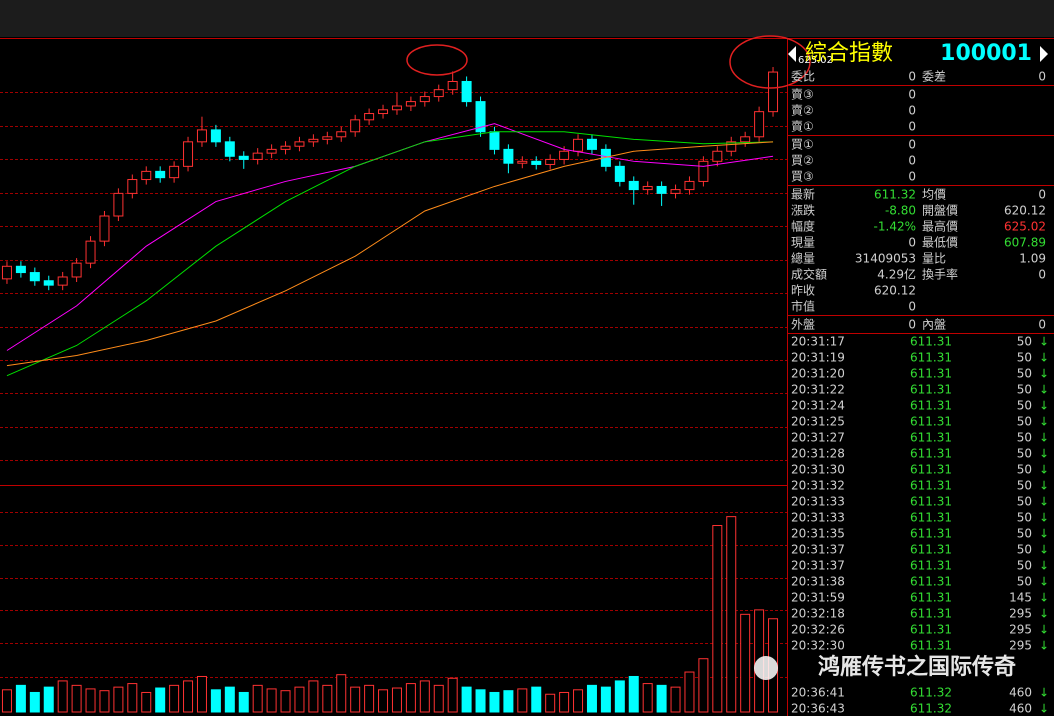  What do you see at coordinates (802, 145) in the screenshot?
I see `quote-cell: 買①` at bounding box center [802, 145].